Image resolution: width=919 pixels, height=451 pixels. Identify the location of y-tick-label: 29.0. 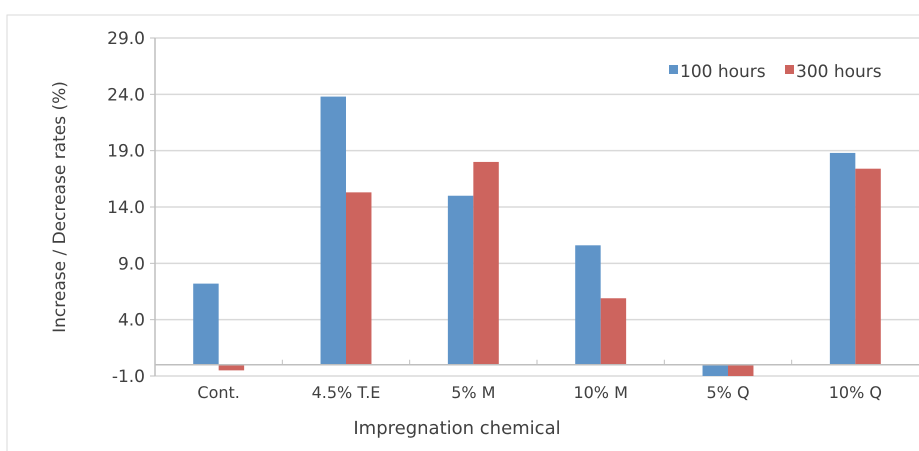
(126, 38).